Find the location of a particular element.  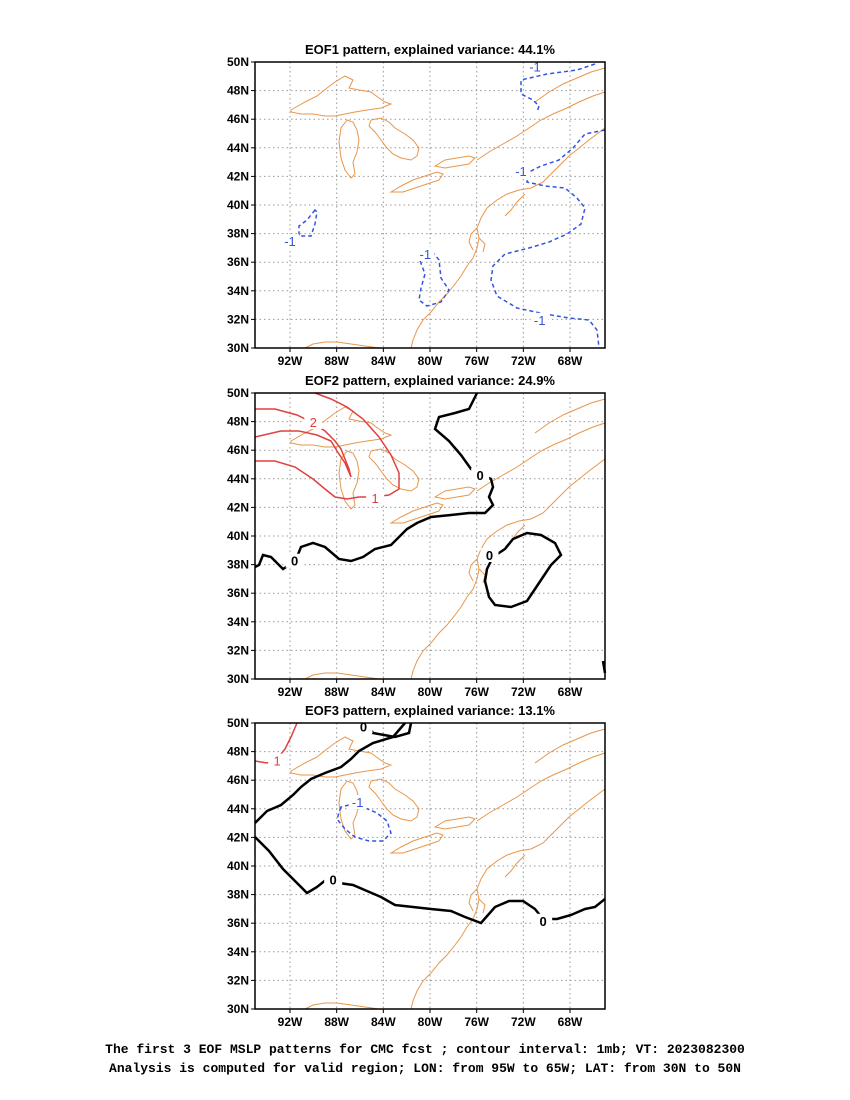

panel-title: EOF3 pattern, explained variance: 13.1% is located at coordinates (430, 710).